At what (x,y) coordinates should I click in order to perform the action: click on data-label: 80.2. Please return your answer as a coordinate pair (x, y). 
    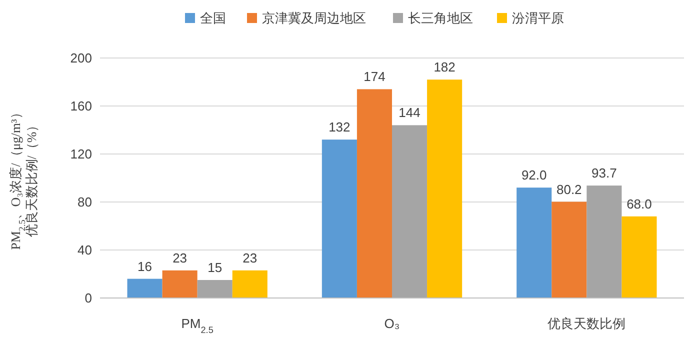
    Looking at the image, I should click on (569, 189).